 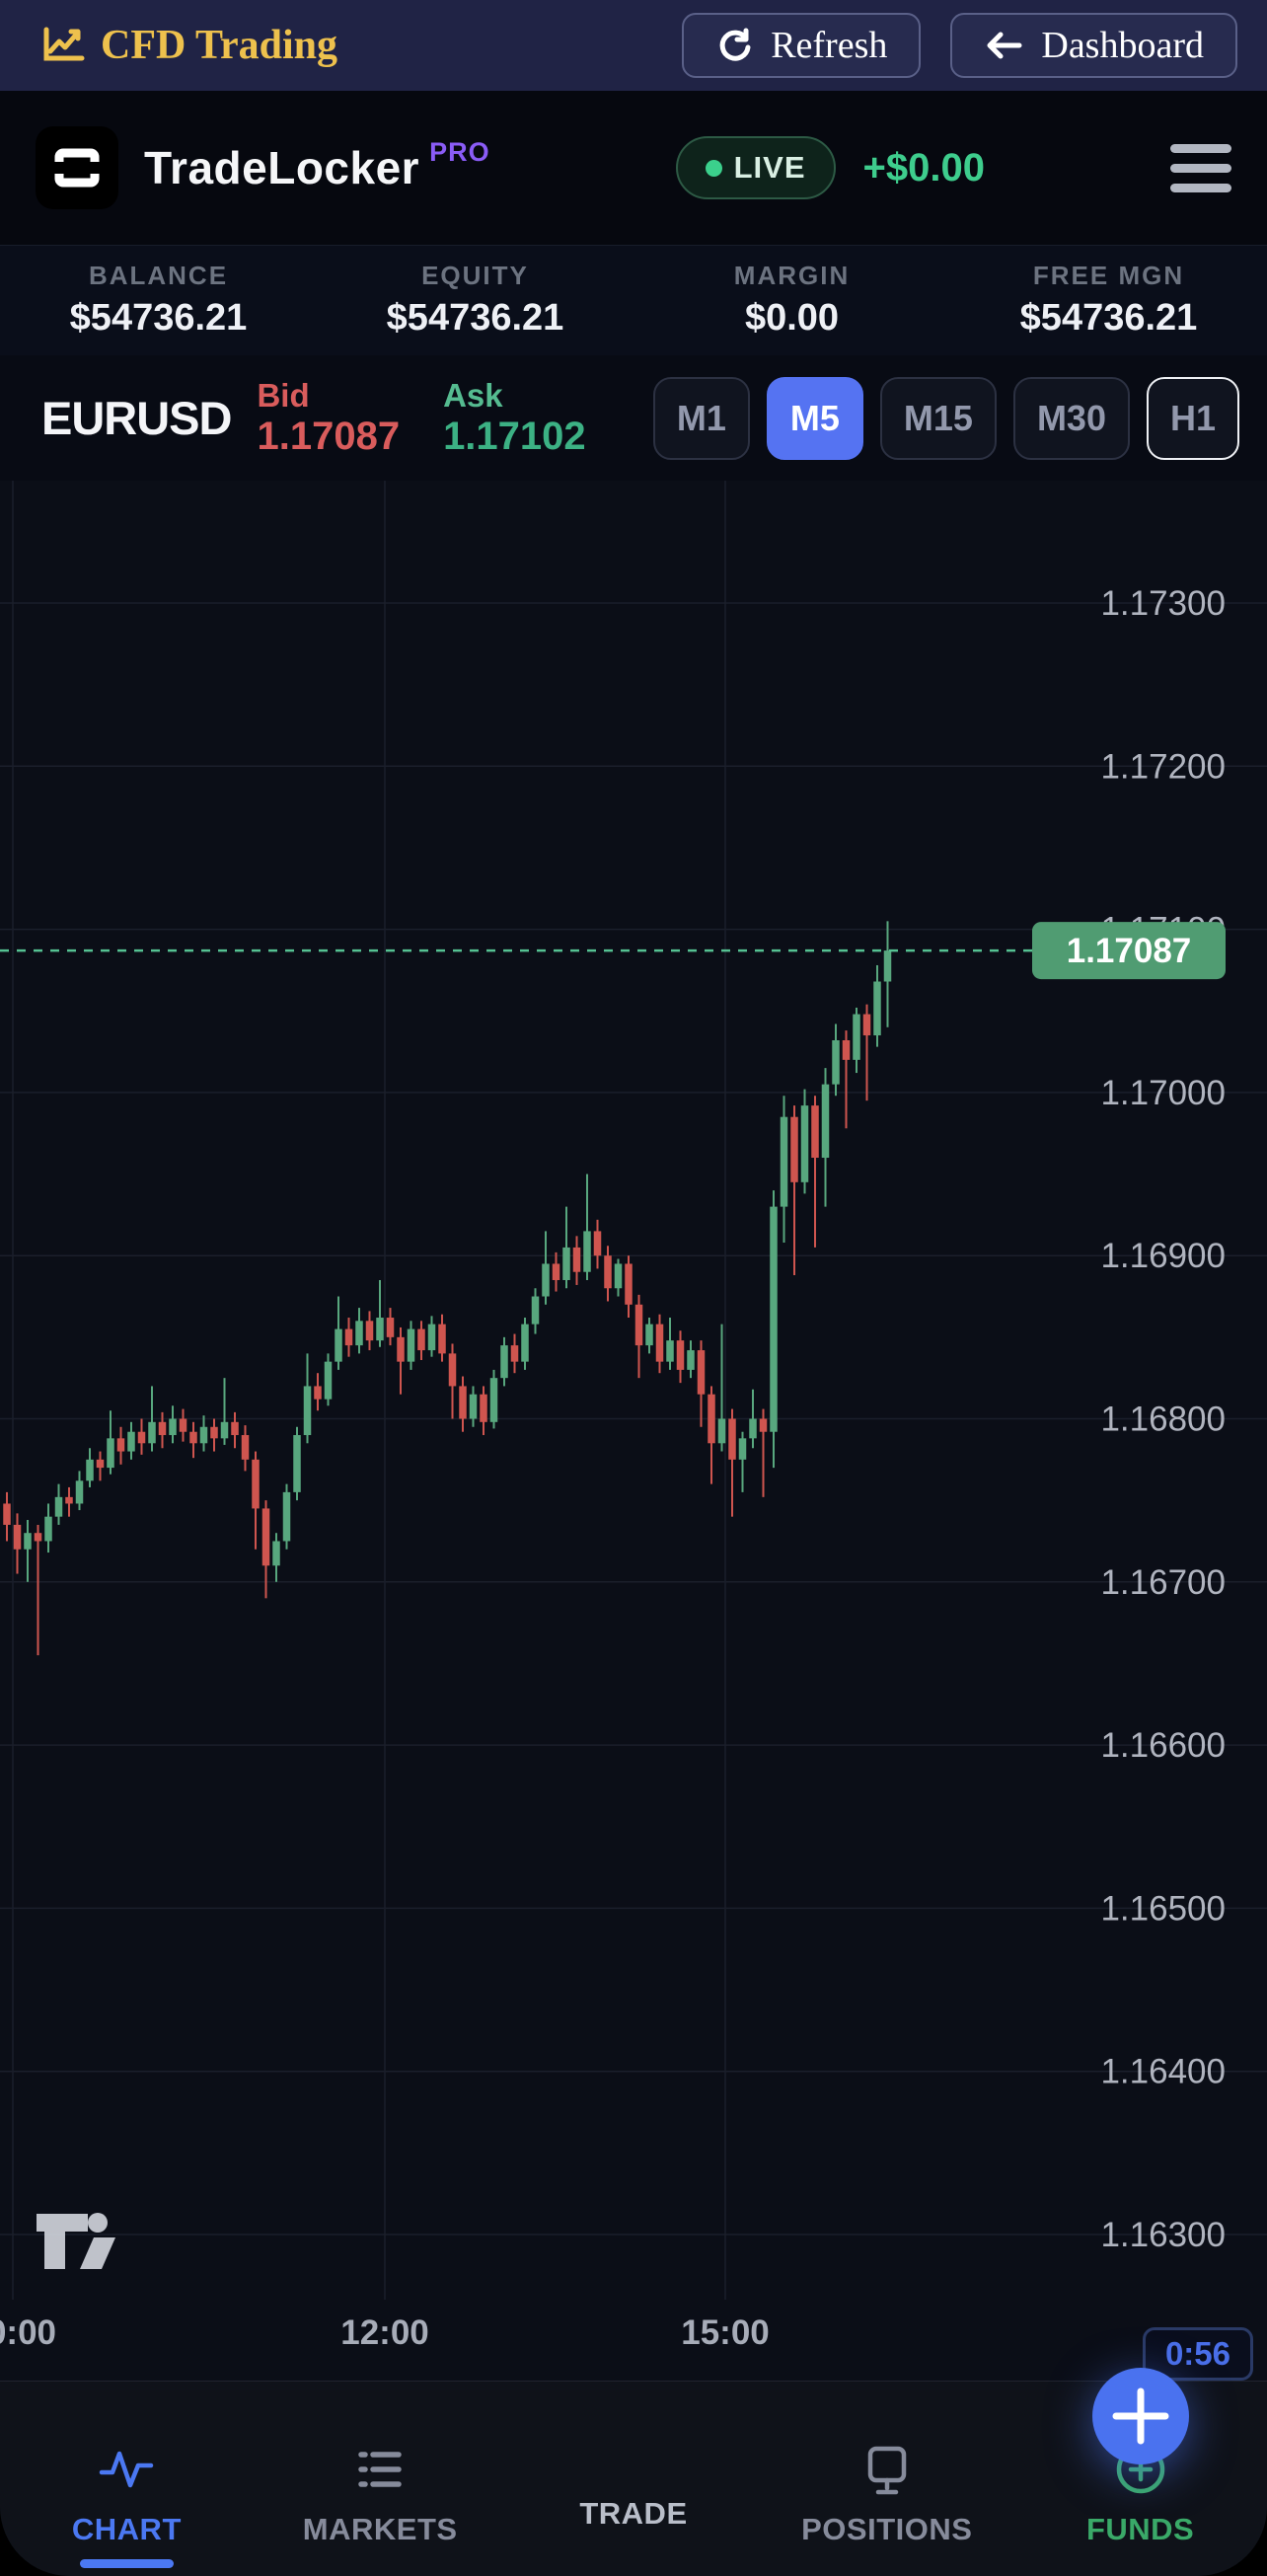 I want to click on live-dot-icon, so click(x=713, y=168).